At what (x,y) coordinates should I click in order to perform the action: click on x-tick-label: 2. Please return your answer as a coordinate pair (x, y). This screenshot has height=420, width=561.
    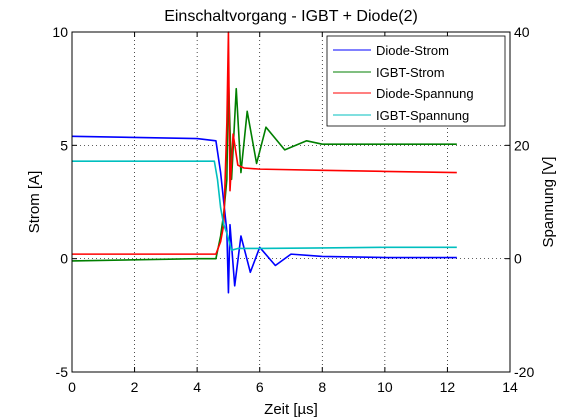
    Looking at the image, I should click on (135, 387).